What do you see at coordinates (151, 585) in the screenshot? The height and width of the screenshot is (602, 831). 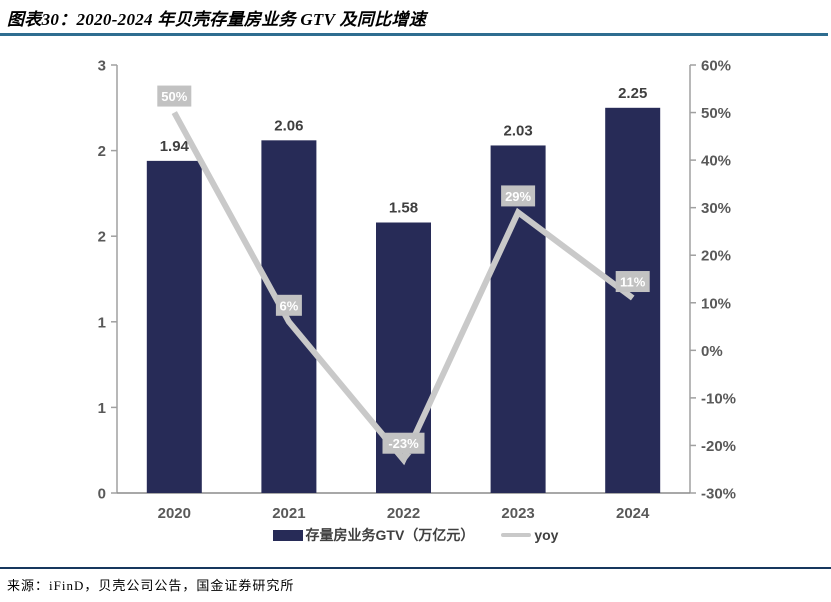 I see `source-note: 来源：iFinD，贝壳公司公告，国金证券研究所` at bounding box center [151, 585].